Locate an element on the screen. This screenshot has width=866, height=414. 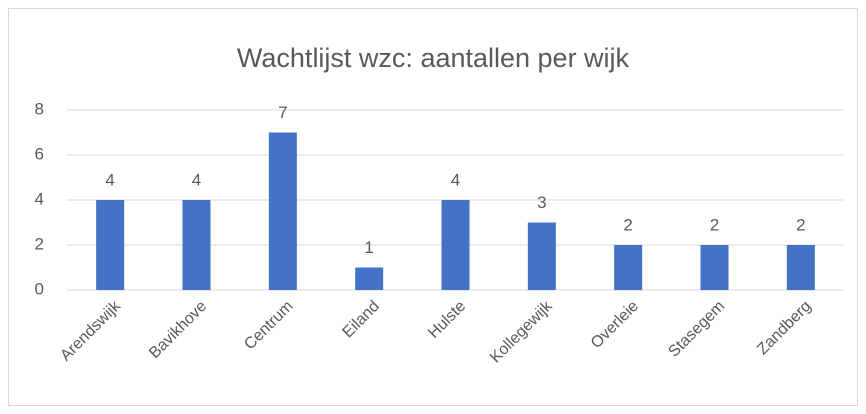
y-tick-label: 4 is located at coordinates (39, 198).